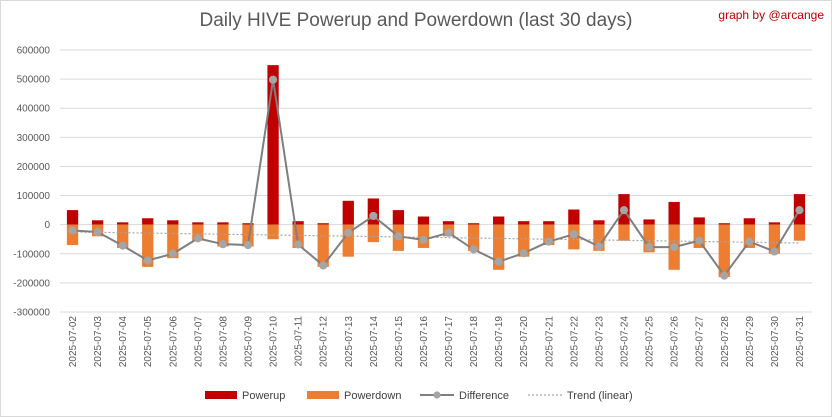 Image resolution: width=832 pixels, height=417 pixels. I want to click on y-tick-label: -300000, so click(31, 313).